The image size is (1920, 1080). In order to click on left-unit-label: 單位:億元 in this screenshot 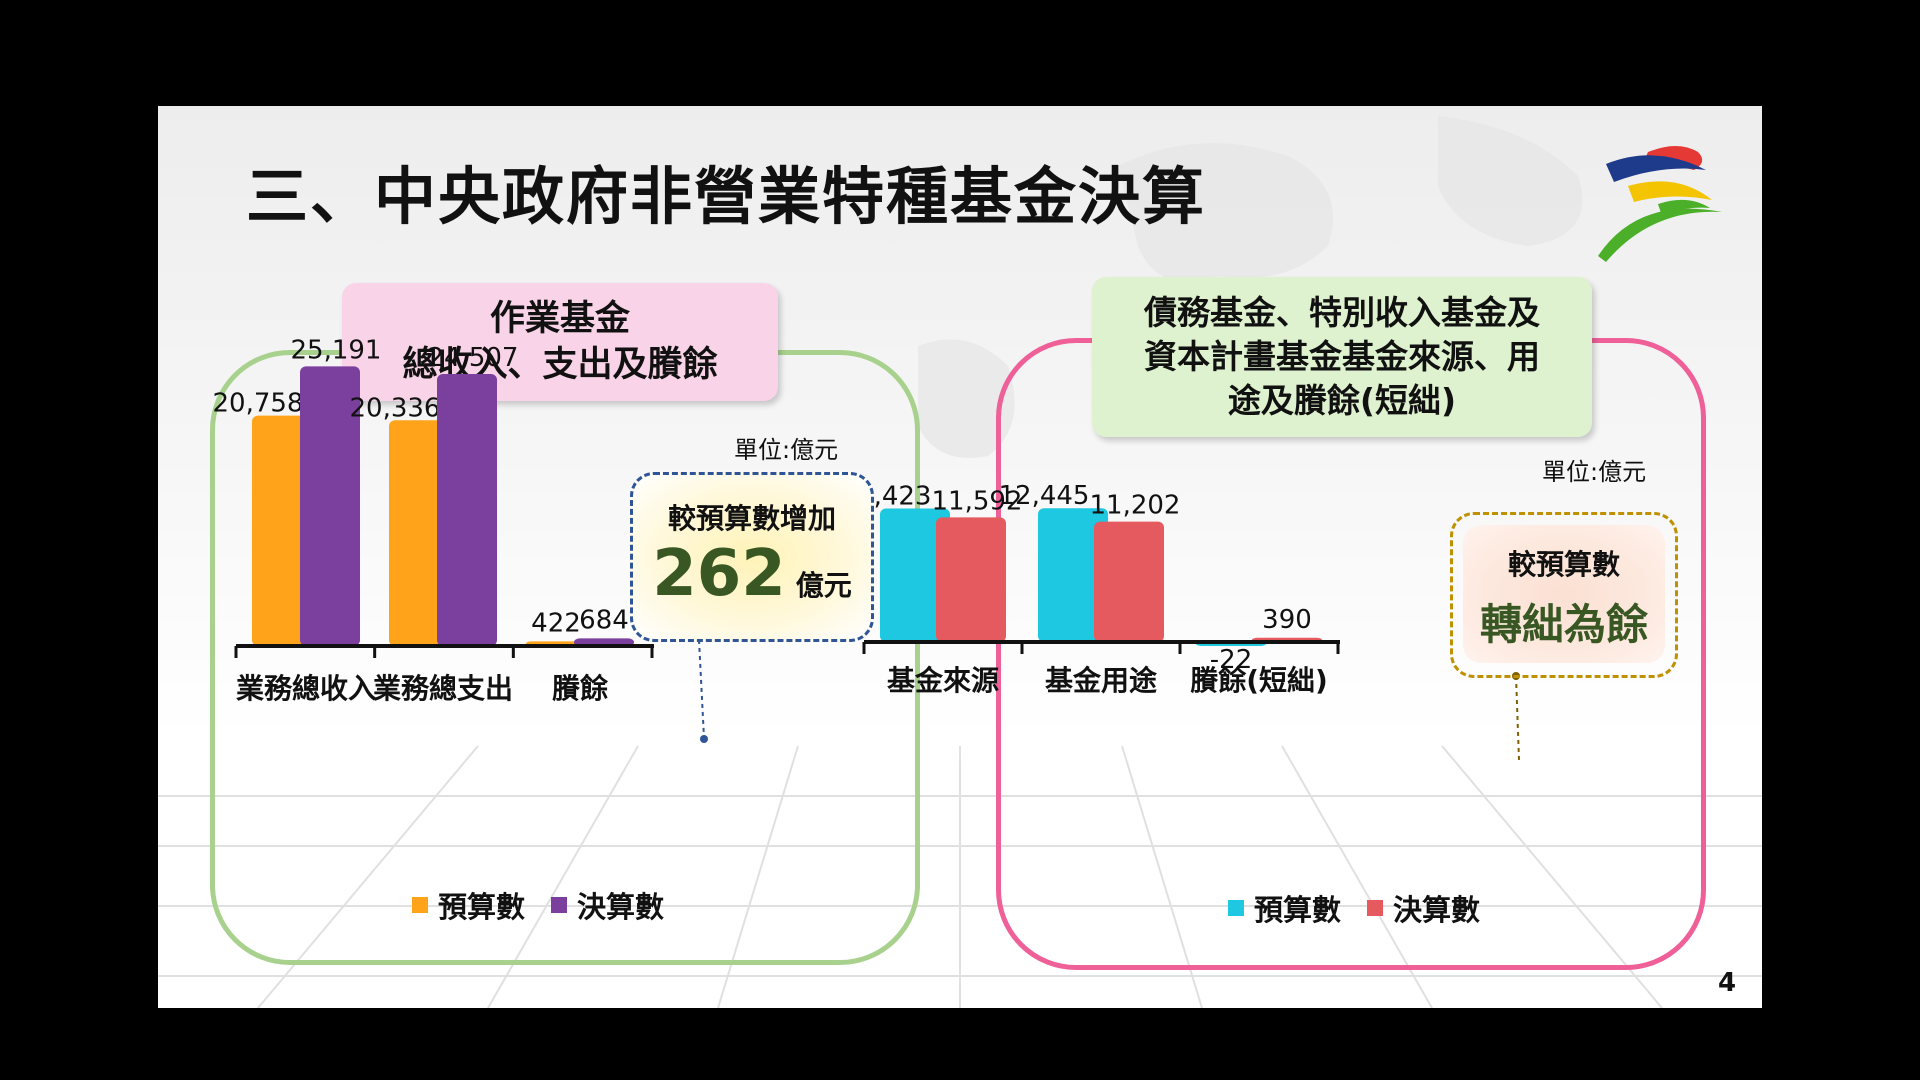, I will do `click(786, 450)`.